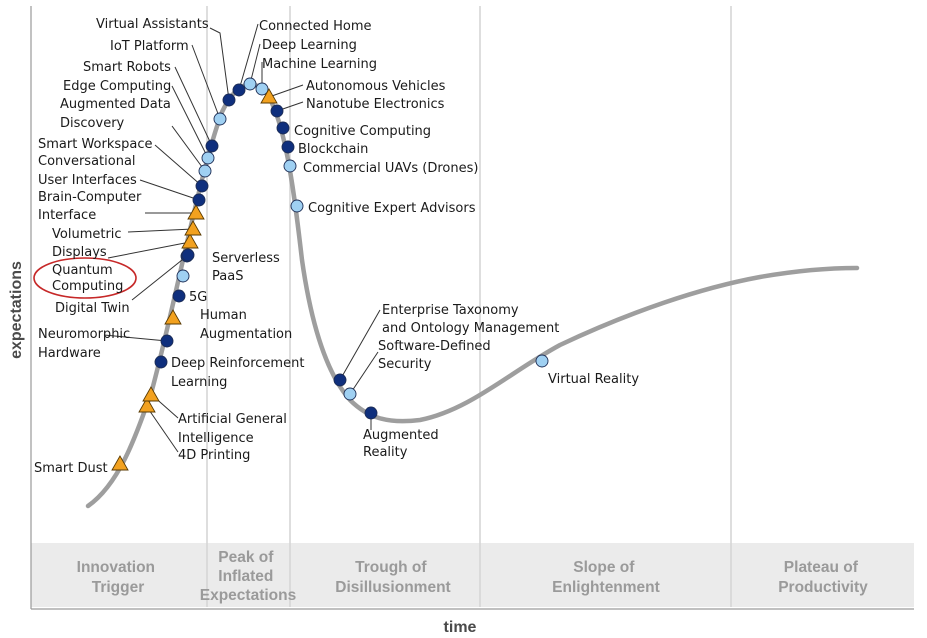 The image size is (927, 638). Describe the element at coordinates (364, 373) in the screenshot. I see `leader-software-defined` at that location.